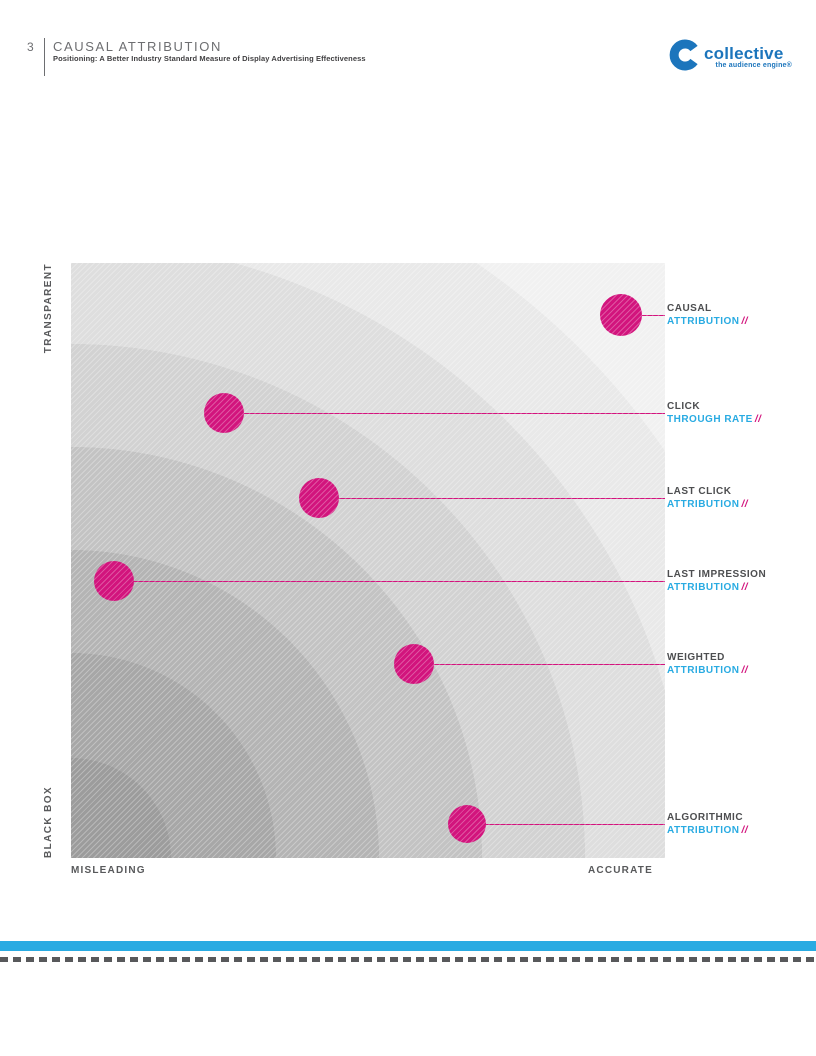  What do you see at coordinates (444, 413) in the screenshot?
I see `connector-click-through-rate` at bounding box center [444, 413].